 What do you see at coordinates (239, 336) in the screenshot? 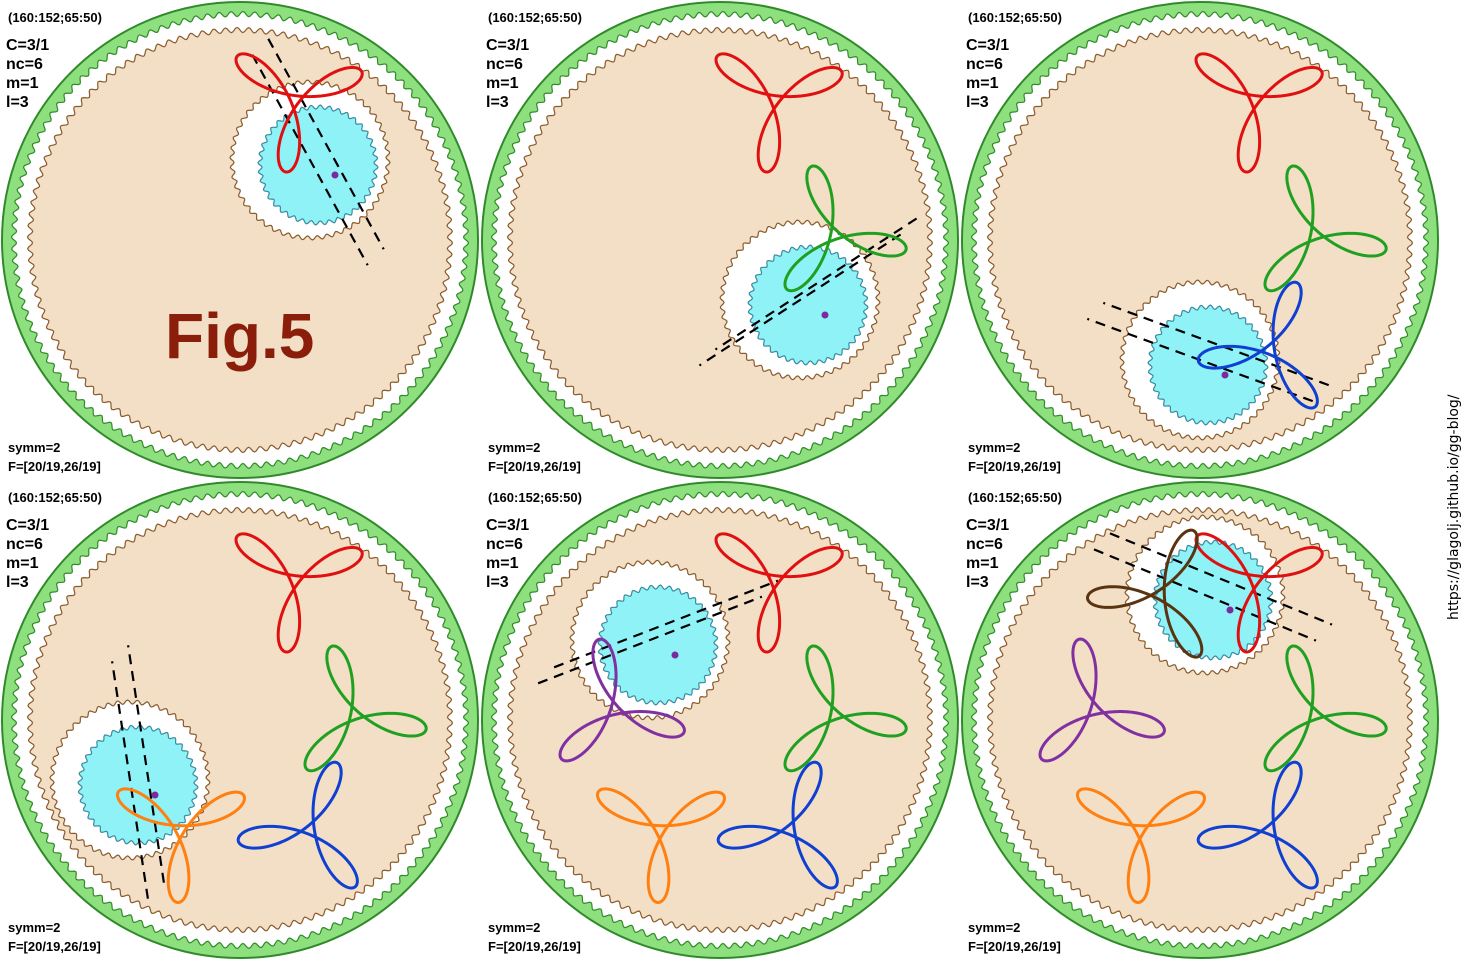
I see `figure-label: Fig.5` at bounding box center [239, 336].